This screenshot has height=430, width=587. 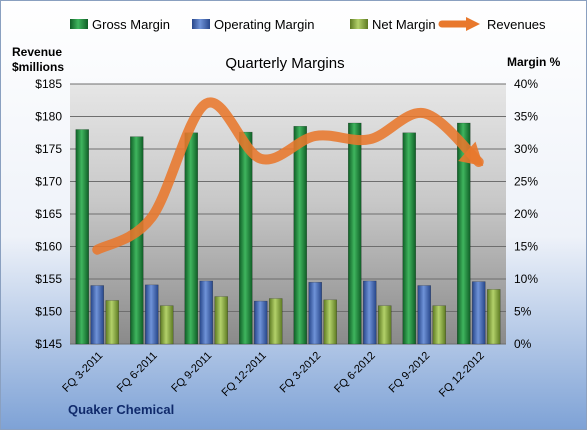 I want to click on right-tick-label: 25%, so click(x=526, y=182).